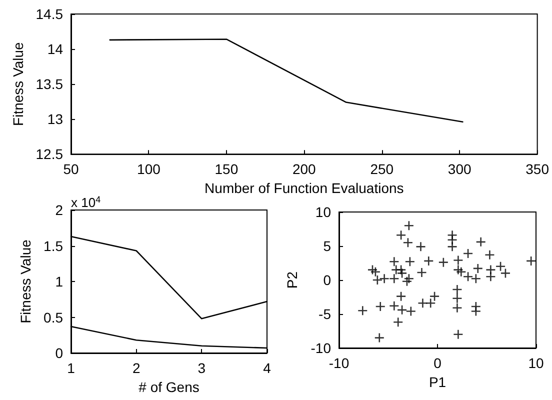 This screenshot has width=552, height=400. Describe the element at coordinates (304, 188) in the screenshot. I see `x-axis-title: Number of Function Evaluations` at that location.